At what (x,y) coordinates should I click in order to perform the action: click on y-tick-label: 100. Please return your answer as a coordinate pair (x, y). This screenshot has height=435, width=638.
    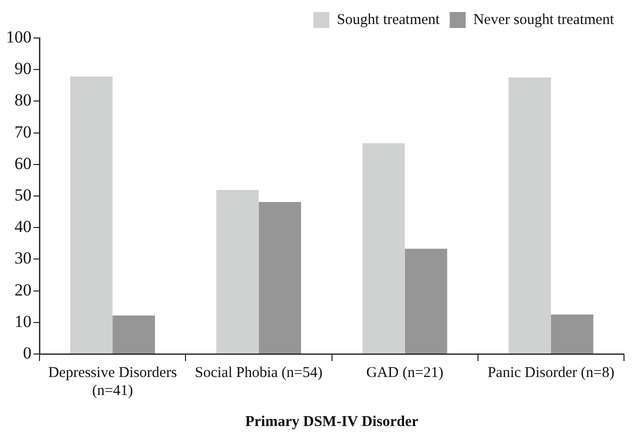
    Looking at the image, I should click on (19, 36).